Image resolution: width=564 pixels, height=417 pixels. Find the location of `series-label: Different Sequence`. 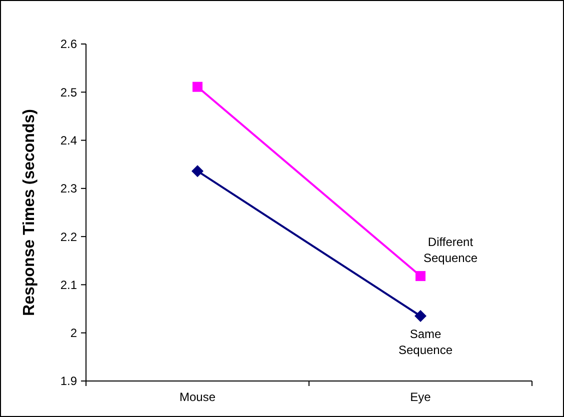

series-label: Different Sequence is located at coordinates (450, 250).